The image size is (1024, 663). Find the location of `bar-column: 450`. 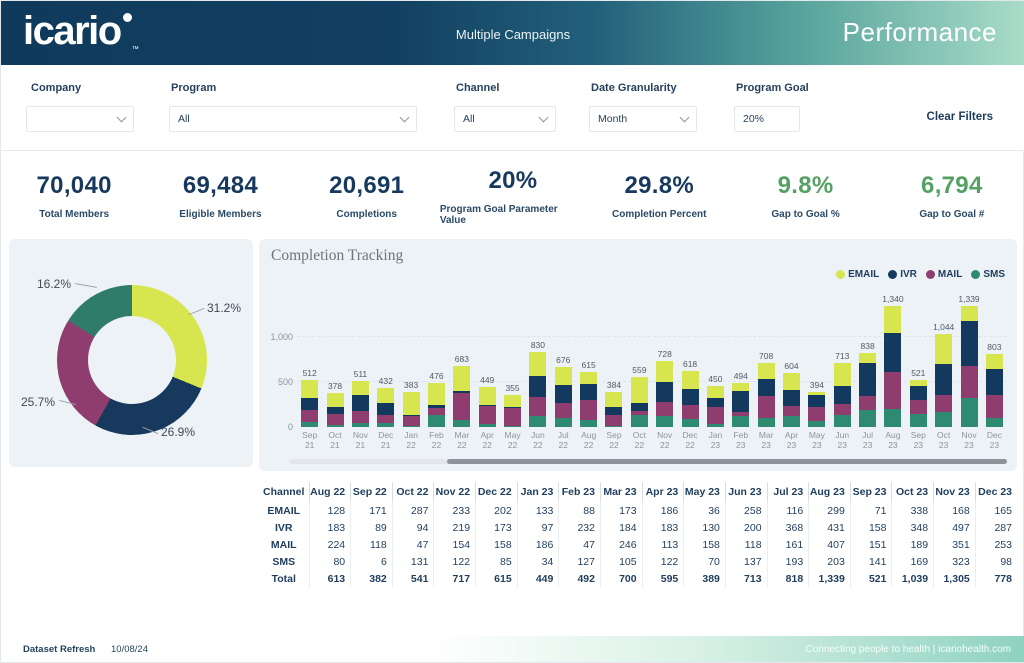

bar-column: 450 is located at coordinates (715, 359).